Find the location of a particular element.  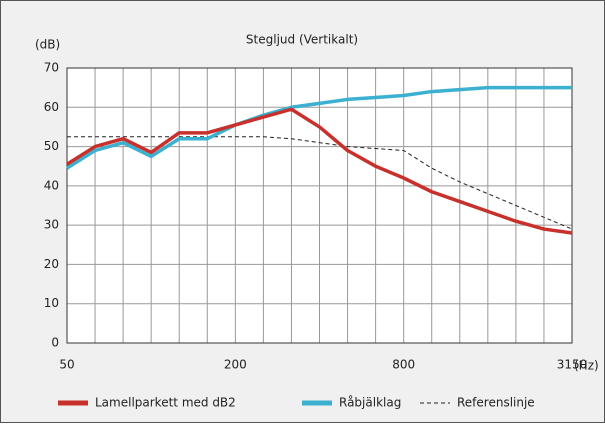

y-axis-label: (dB) is located at coordinates (47, 45).